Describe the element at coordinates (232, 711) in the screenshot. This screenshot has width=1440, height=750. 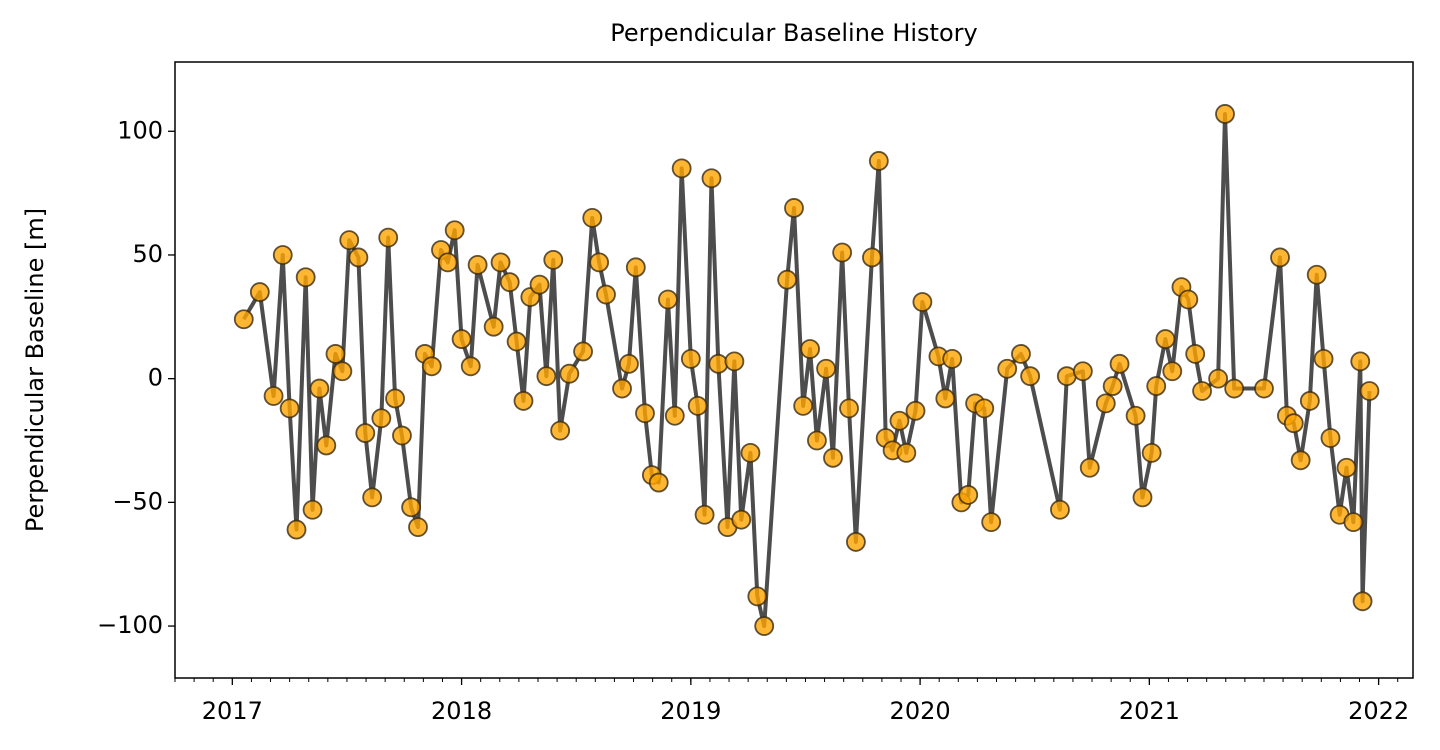
I see `x-tick-label: 2017` at that location.